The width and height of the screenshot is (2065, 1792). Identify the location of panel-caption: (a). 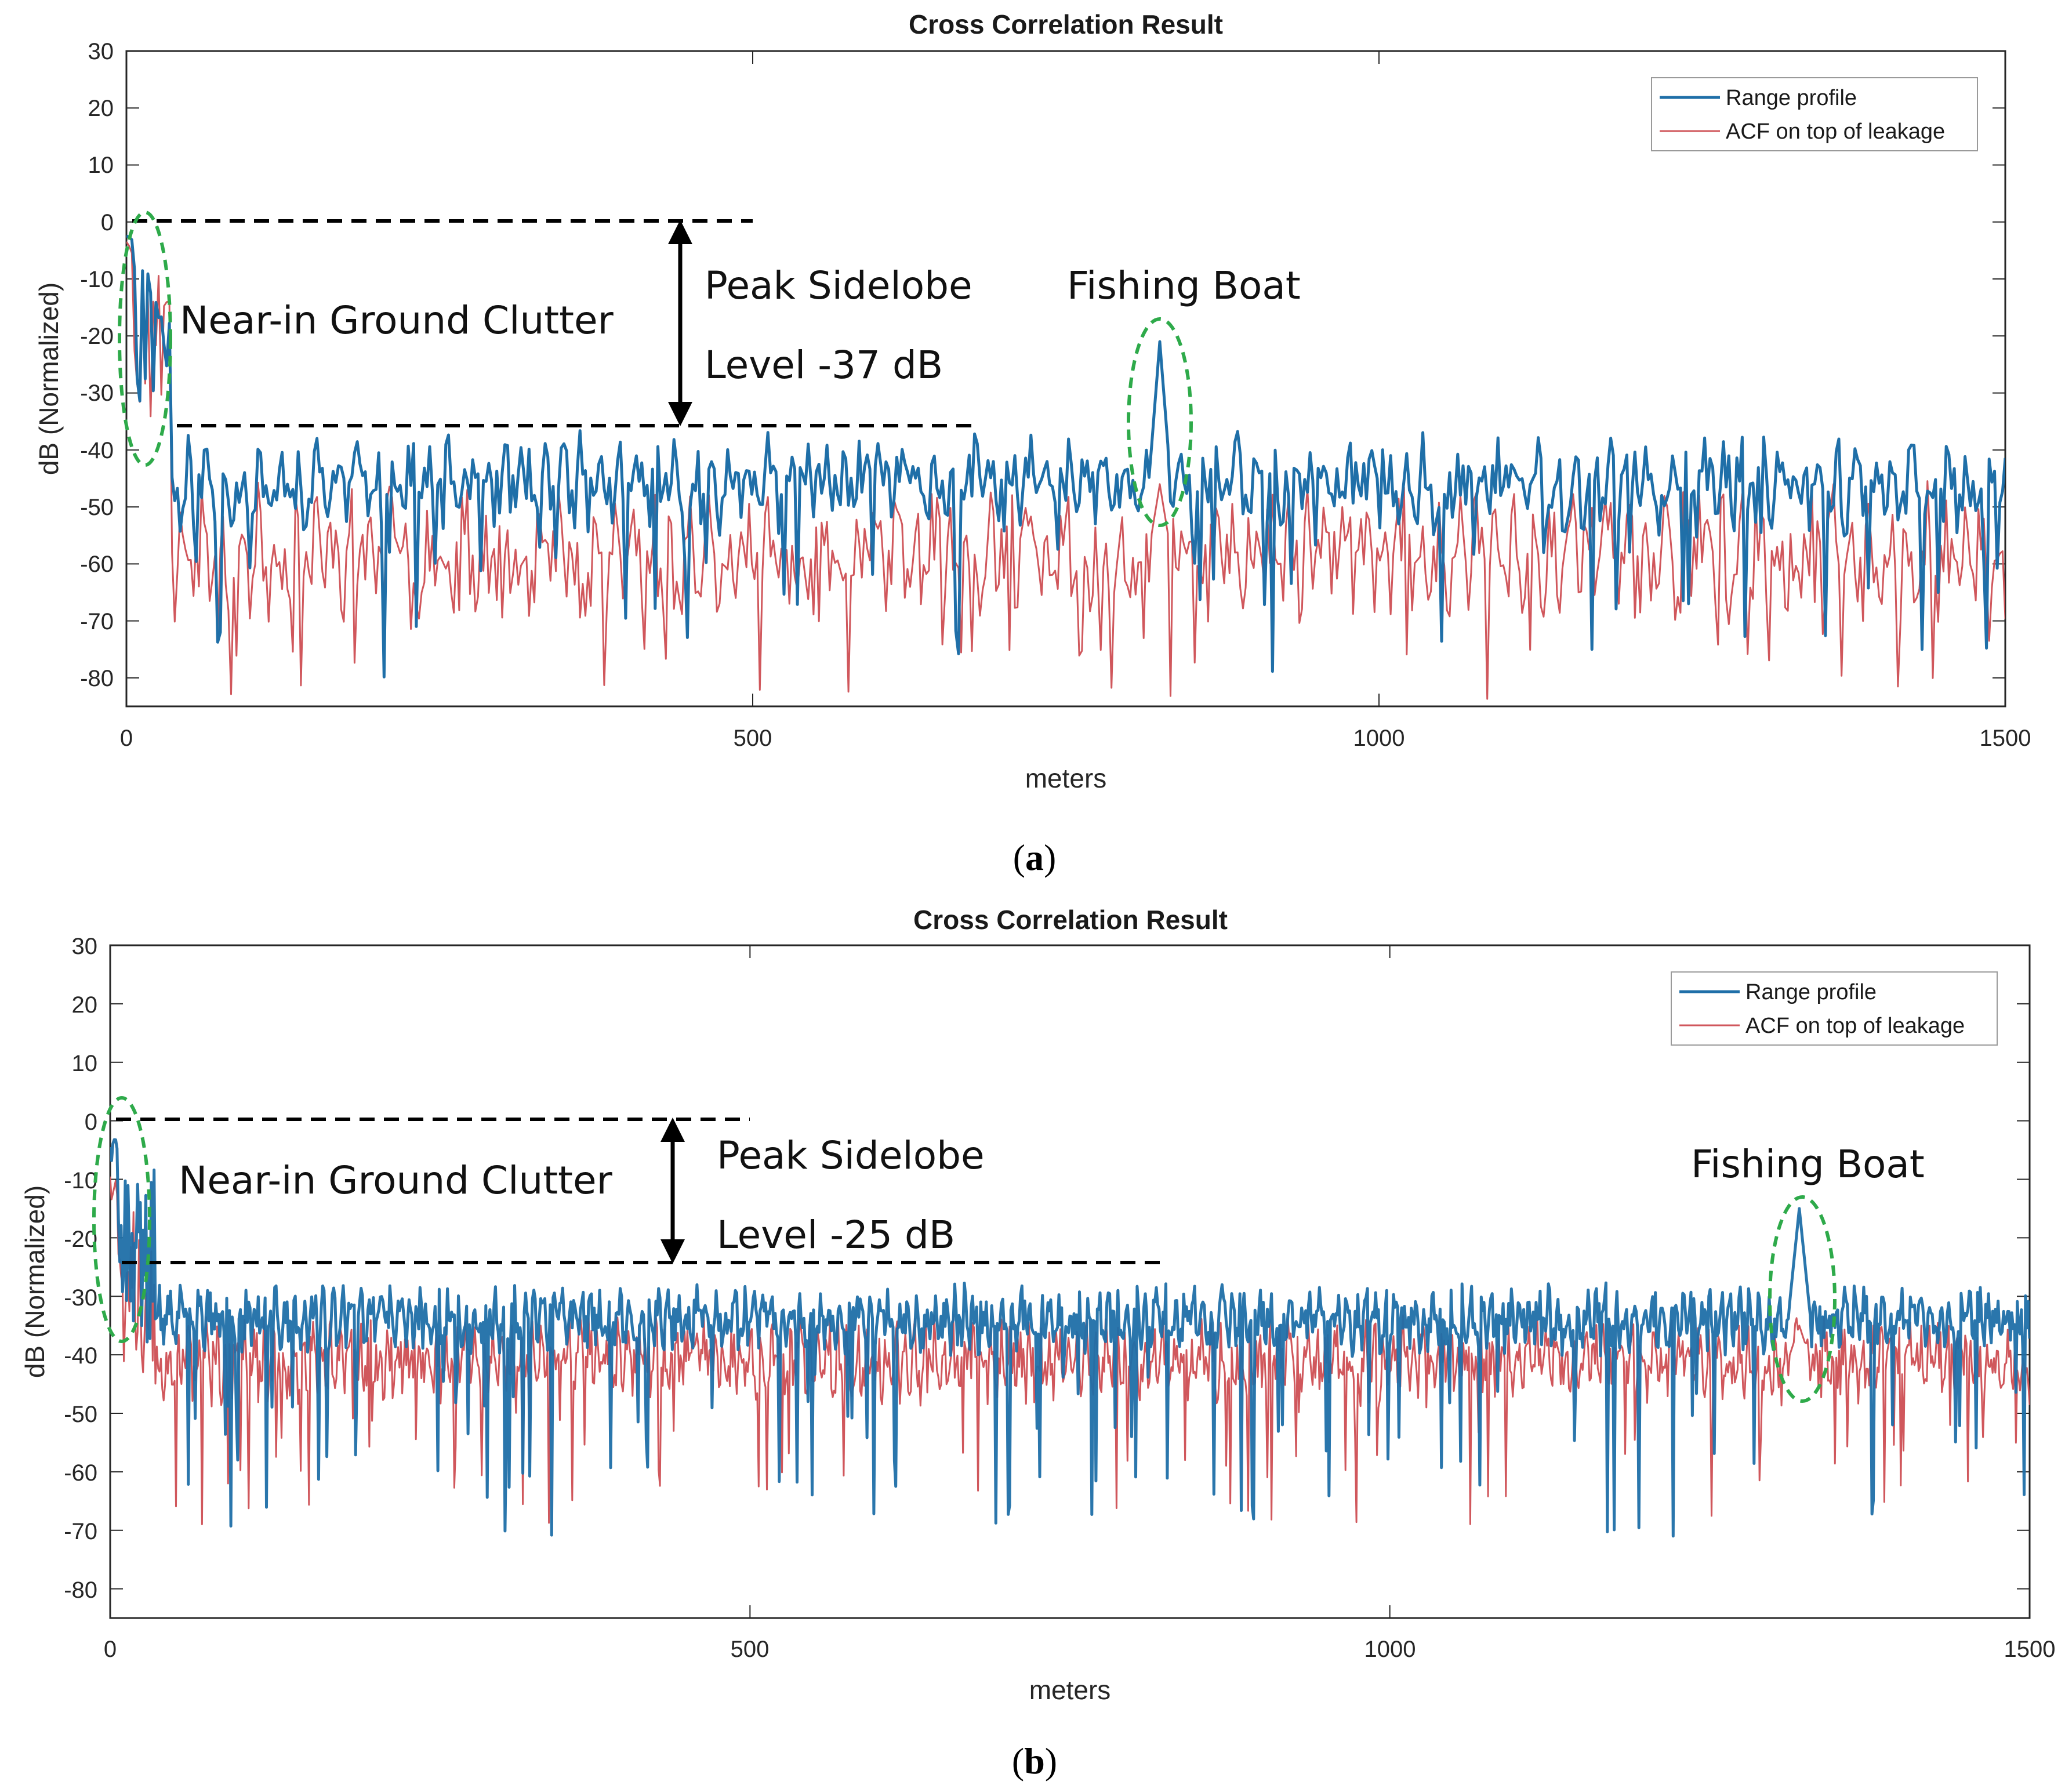
(1035, 857).